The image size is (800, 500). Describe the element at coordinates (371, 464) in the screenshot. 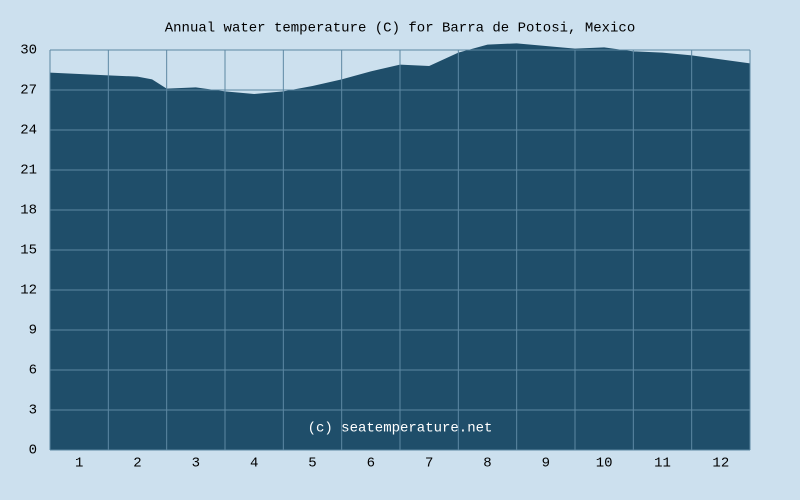

I see `x-tick-label: 6` at that location.